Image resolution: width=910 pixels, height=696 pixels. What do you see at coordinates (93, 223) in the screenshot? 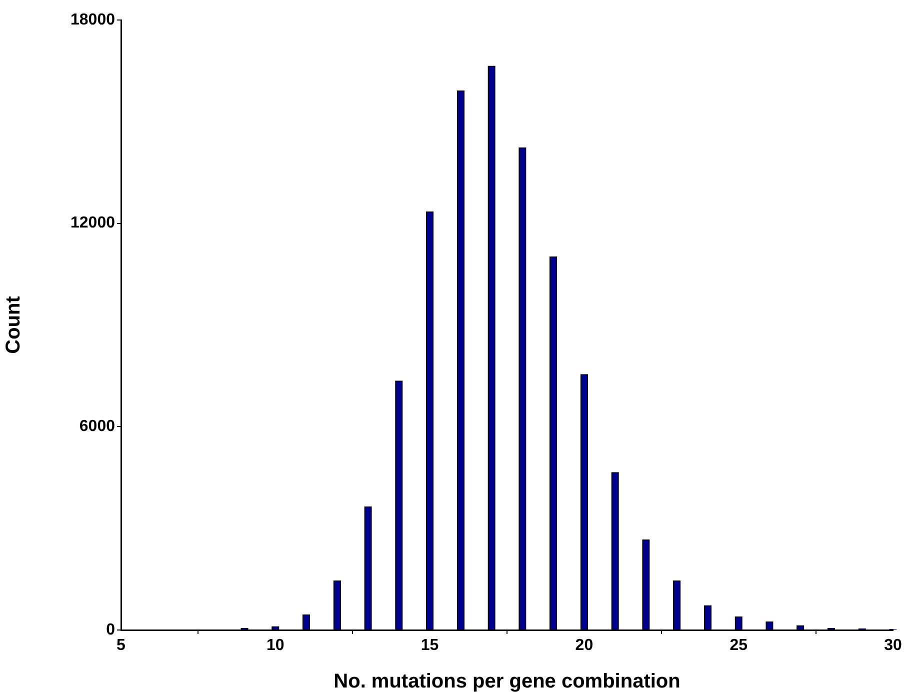
I see `y-tick-label: 12000` at bounding box center [93, 223].